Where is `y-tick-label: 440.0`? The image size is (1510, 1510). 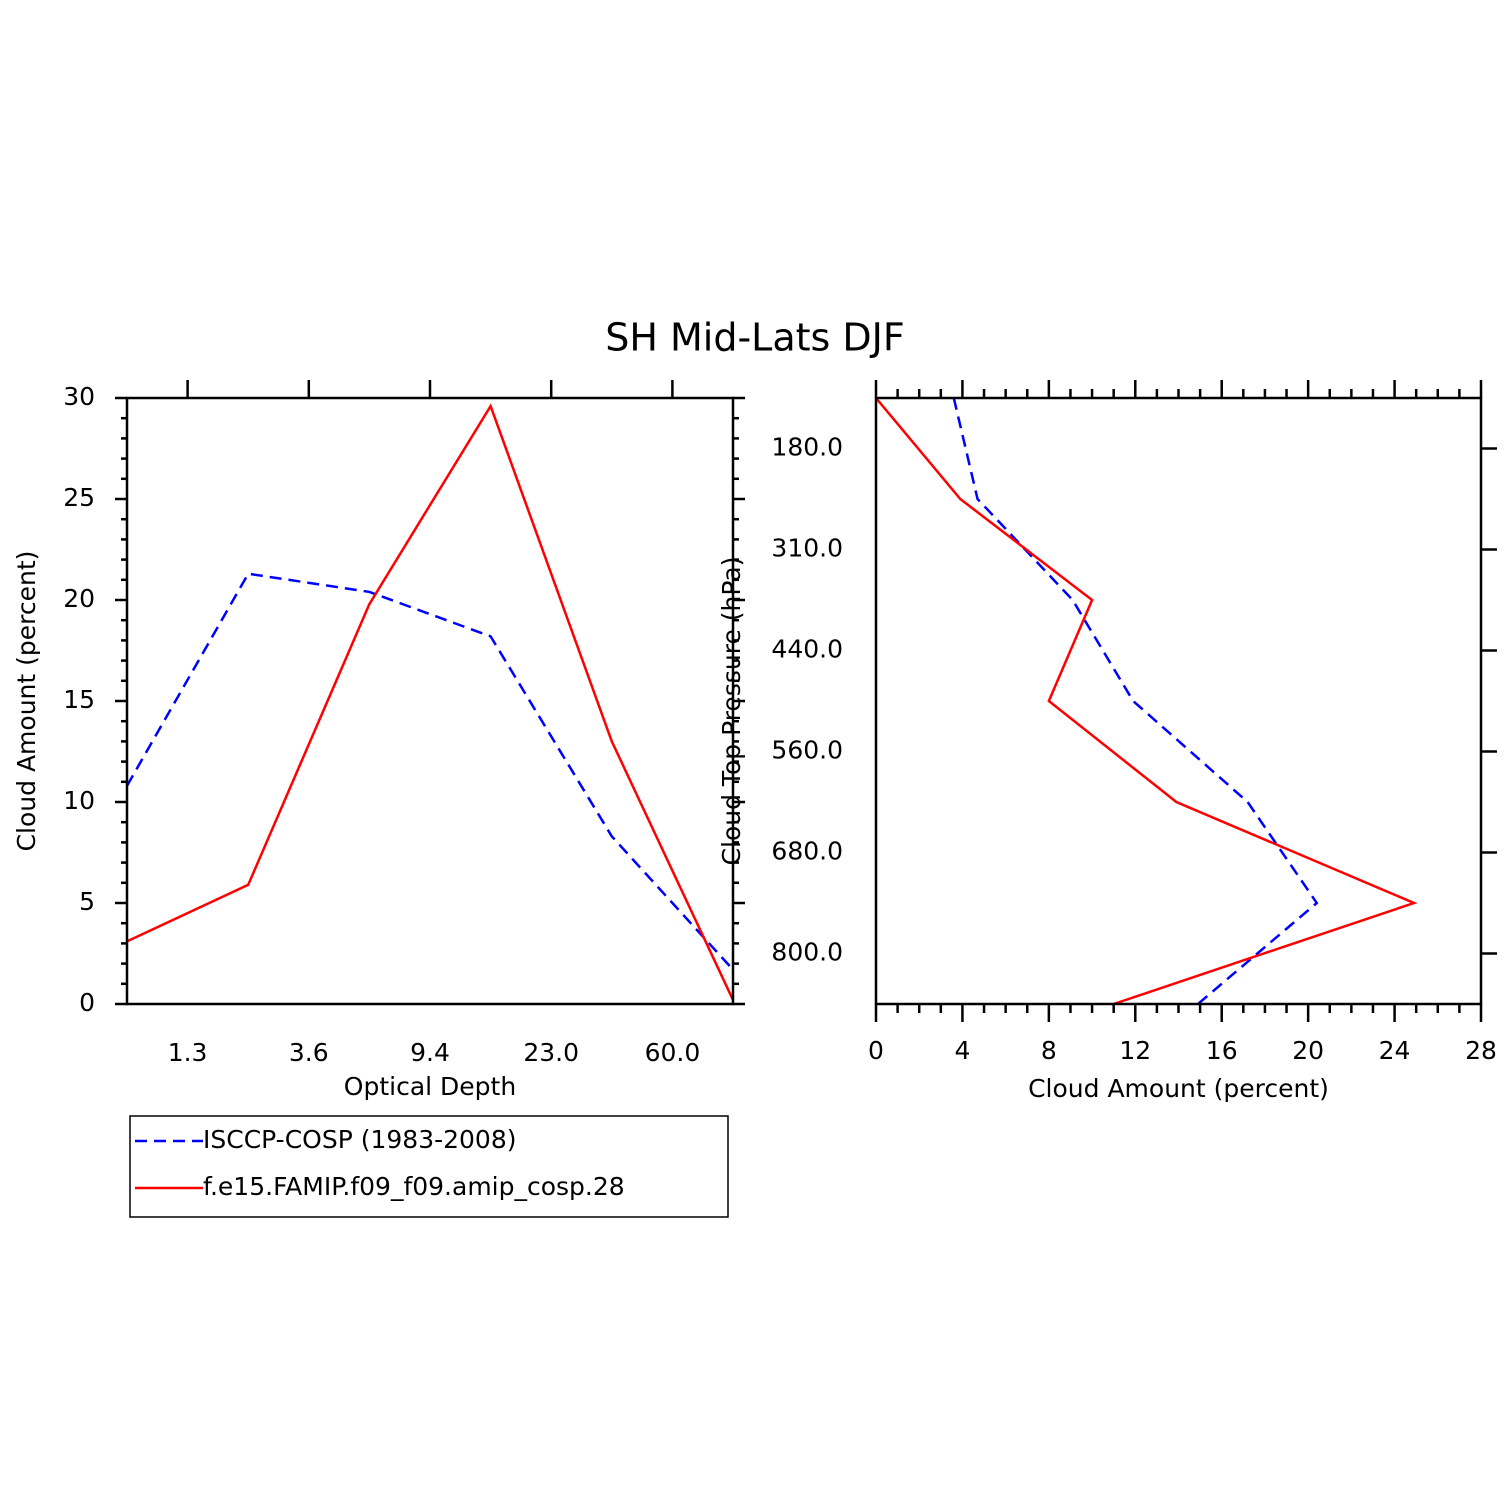 y-tick-label: 440.0 is located at coordinates (807, 649).